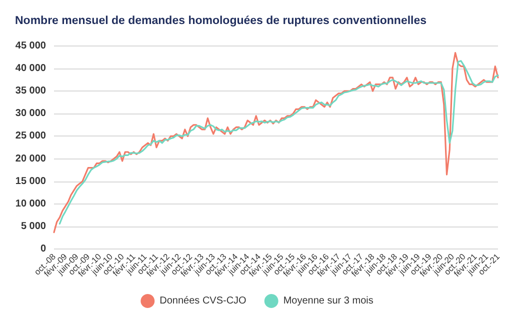 The image size is (514, 325). What do you see at coordinates (43, 249) in the screenshot?
I see `y-tick-label: 0` at bounding box center [43, 249].